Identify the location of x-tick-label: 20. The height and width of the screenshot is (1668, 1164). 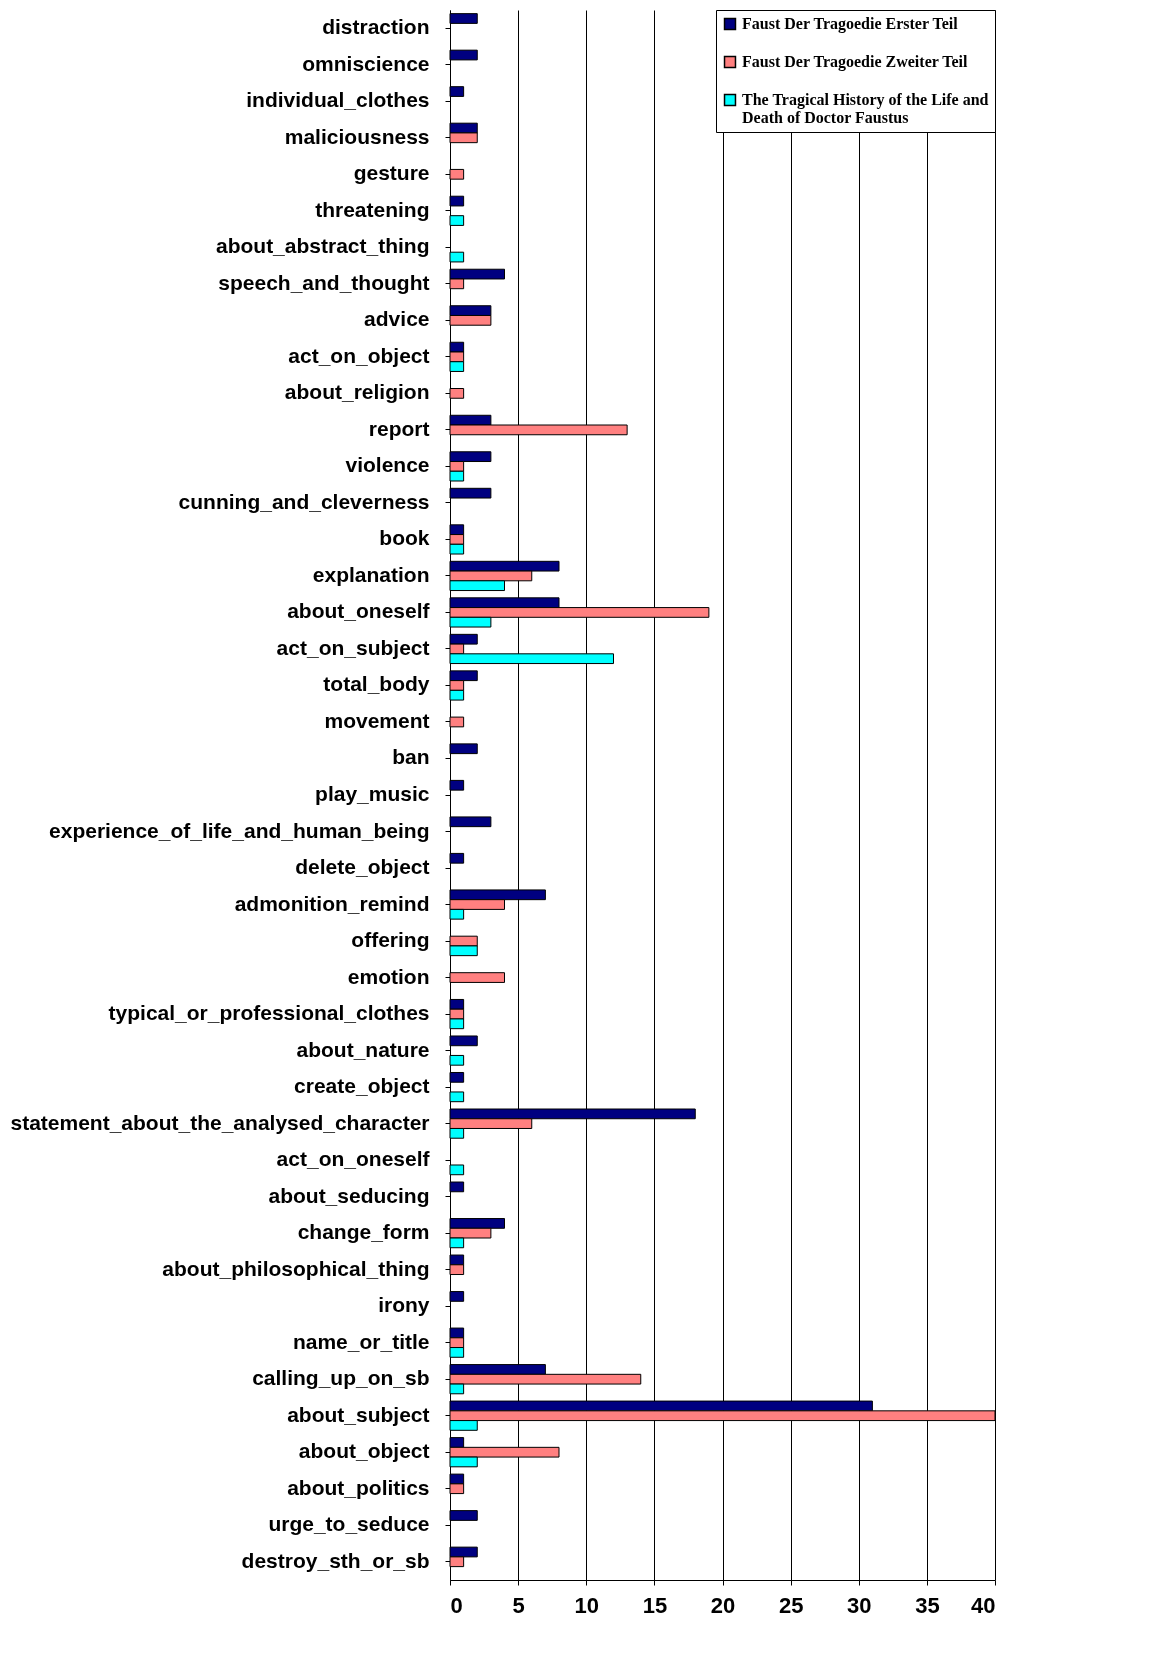
(723, 1605).